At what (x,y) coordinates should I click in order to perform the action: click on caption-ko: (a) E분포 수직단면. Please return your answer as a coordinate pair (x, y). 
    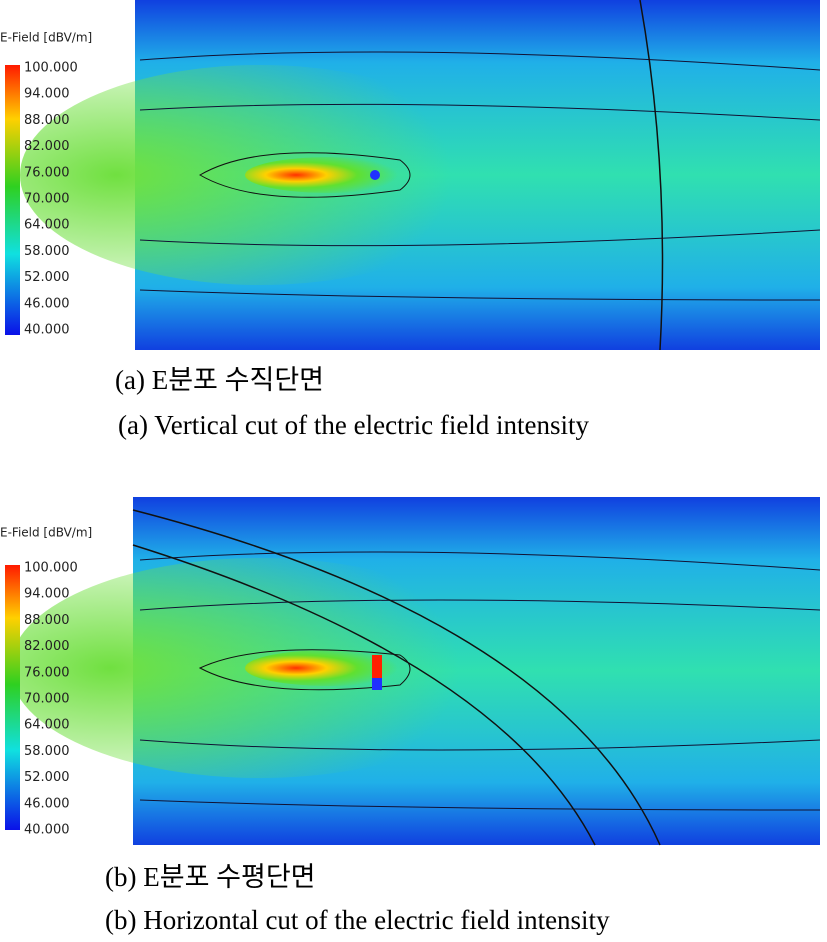
    Looking at the image, I should click on (219, 380).